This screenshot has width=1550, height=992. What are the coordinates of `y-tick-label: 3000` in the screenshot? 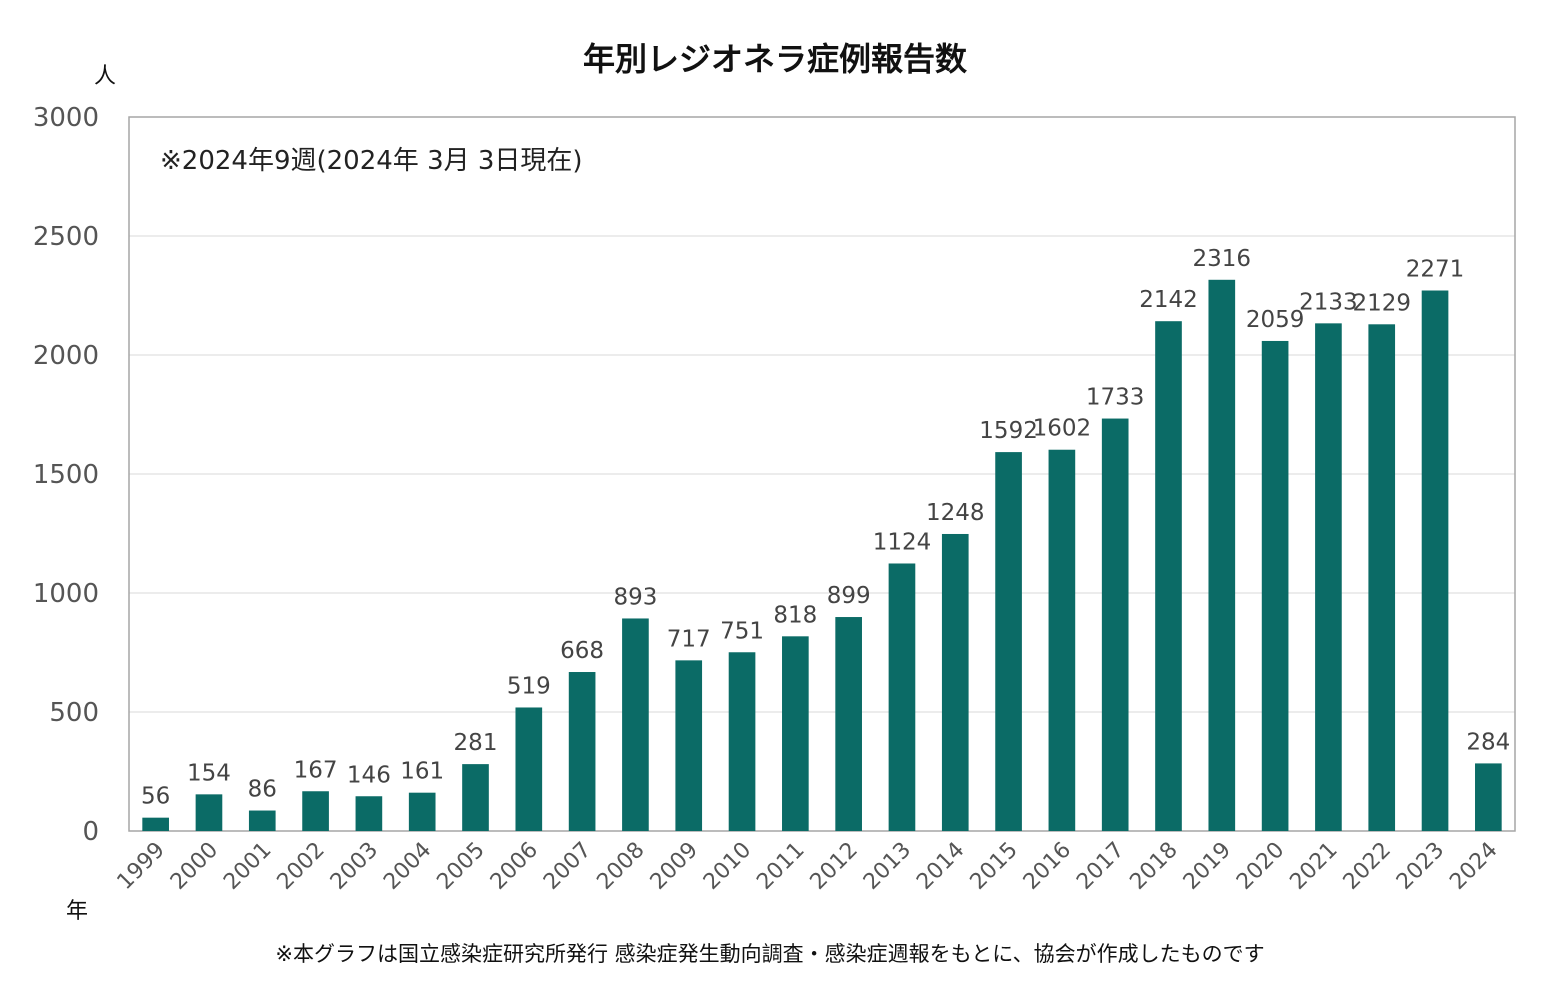 It's located at (66, 118).